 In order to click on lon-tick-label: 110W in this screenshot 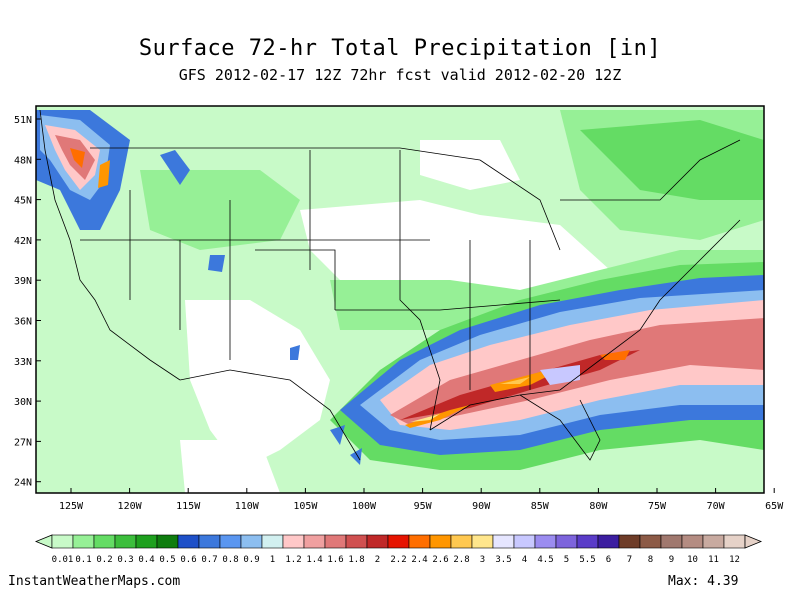, I will do `click(247, 506)`.